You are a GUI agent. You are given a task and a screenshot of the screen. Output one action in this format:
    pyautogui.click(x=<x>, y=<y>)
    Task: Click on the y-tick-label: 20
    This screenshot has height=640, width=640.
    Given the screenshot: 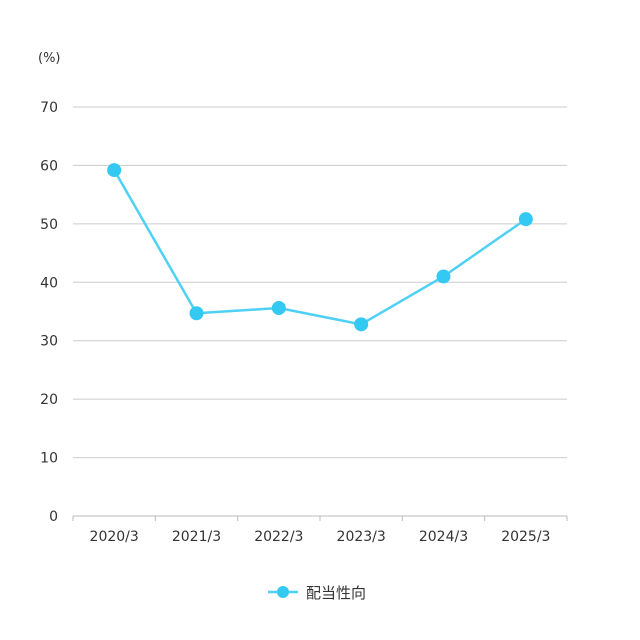 What is the action you would take?
    pyautogui.click(x=49, y=400)
    